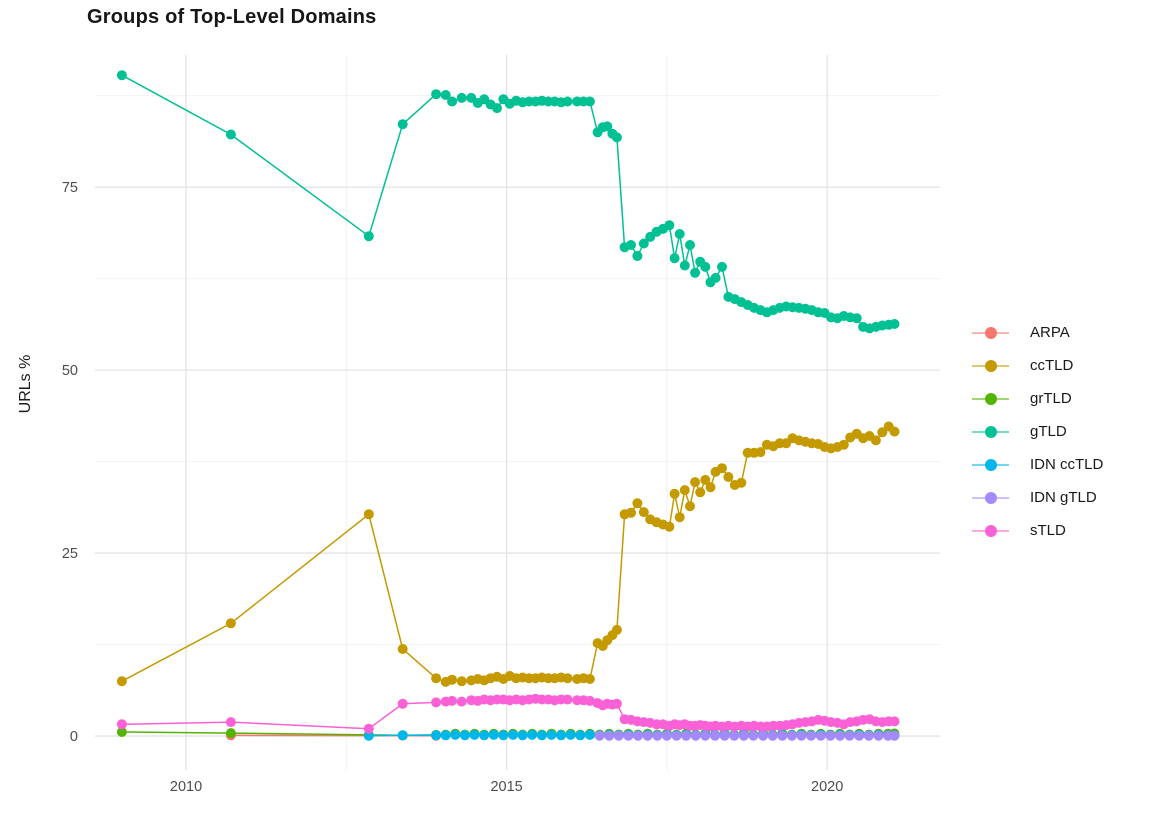  What do you see at coordinates (1051, 398) in the screenshot?
I see `legend-label: grTLD` at bounding box center [1051, 398].